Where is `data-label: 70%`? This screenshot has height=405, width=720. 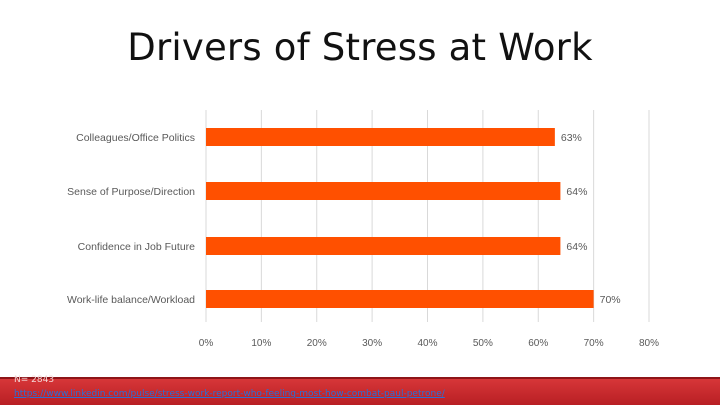 data-label: 70% is located at coordinates (610, 300).